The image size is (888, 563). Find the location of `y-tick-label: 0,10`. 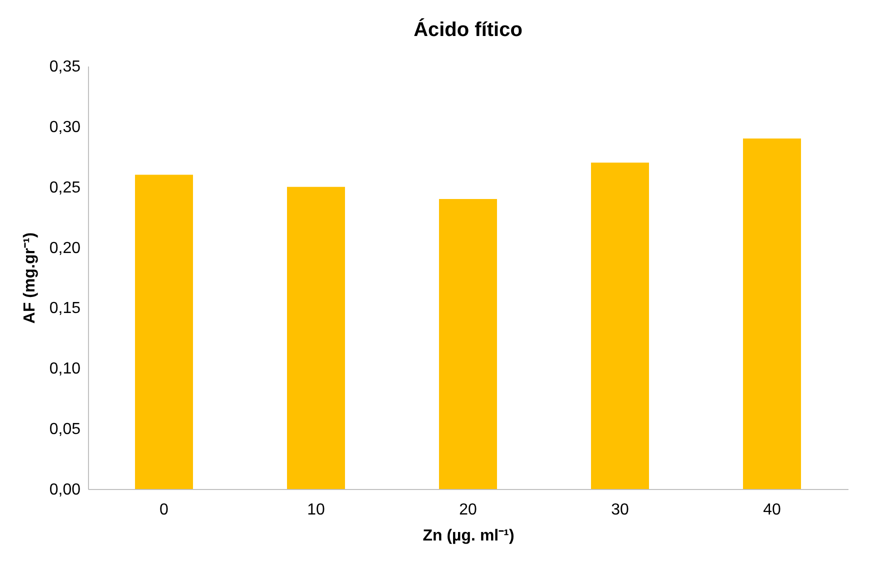

y-tick-label: 0,10 is located at coordinates (65, 369).